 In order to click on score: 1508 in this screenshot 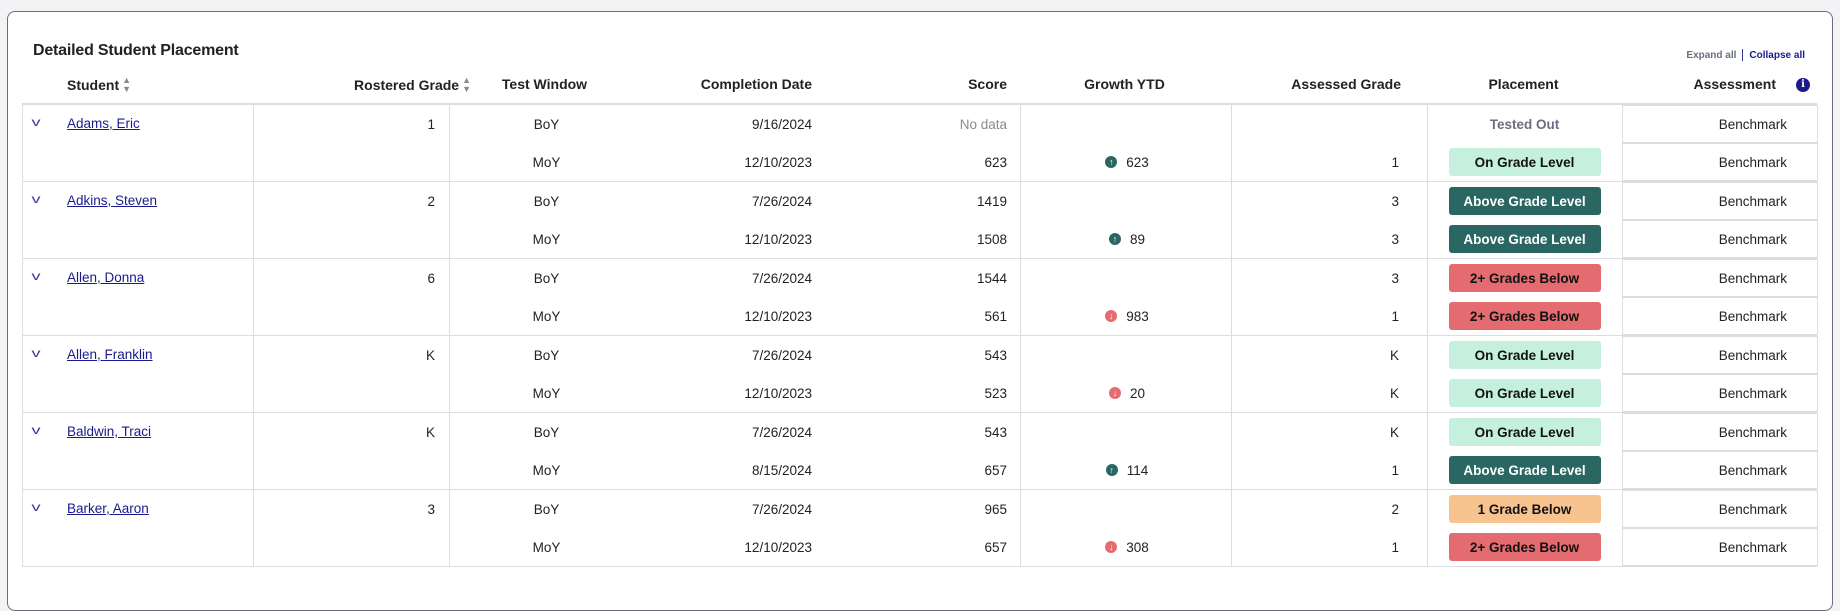, I will do `click(991, 239)`.